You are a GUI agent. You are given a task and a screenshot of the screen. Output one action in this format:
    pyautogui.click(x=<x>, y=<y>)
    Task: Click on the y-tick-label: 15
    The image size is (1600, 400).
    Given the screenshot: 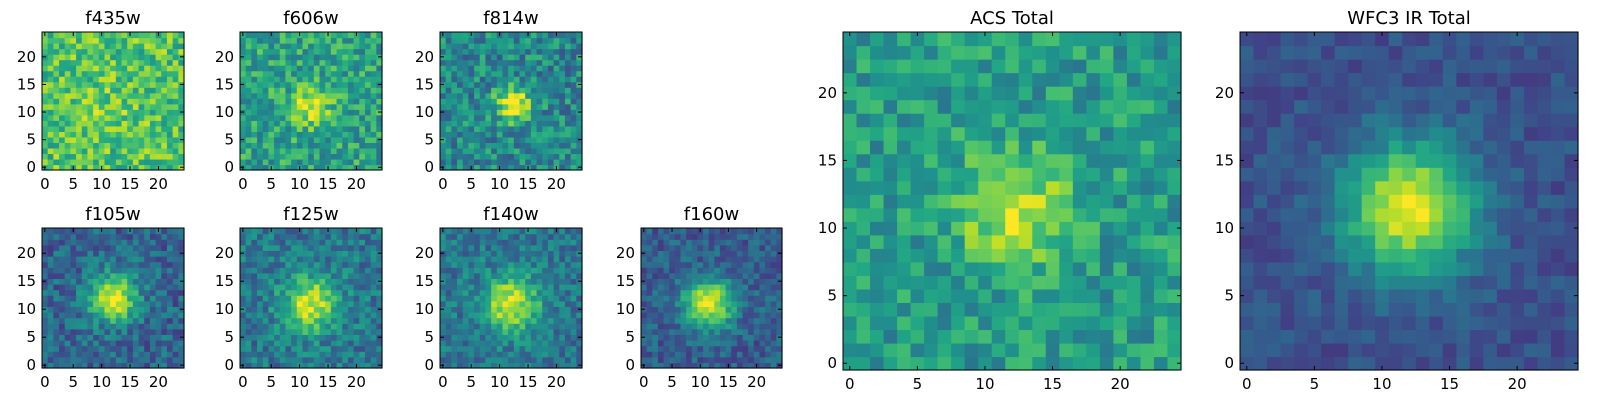 What is the action you would take?
    pyautogui.click(x=625, y=281)
    